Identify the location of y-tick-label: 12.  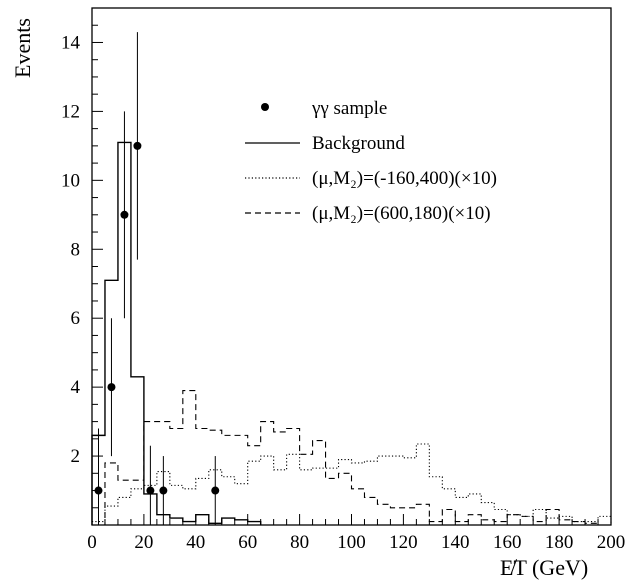
(70, 111).